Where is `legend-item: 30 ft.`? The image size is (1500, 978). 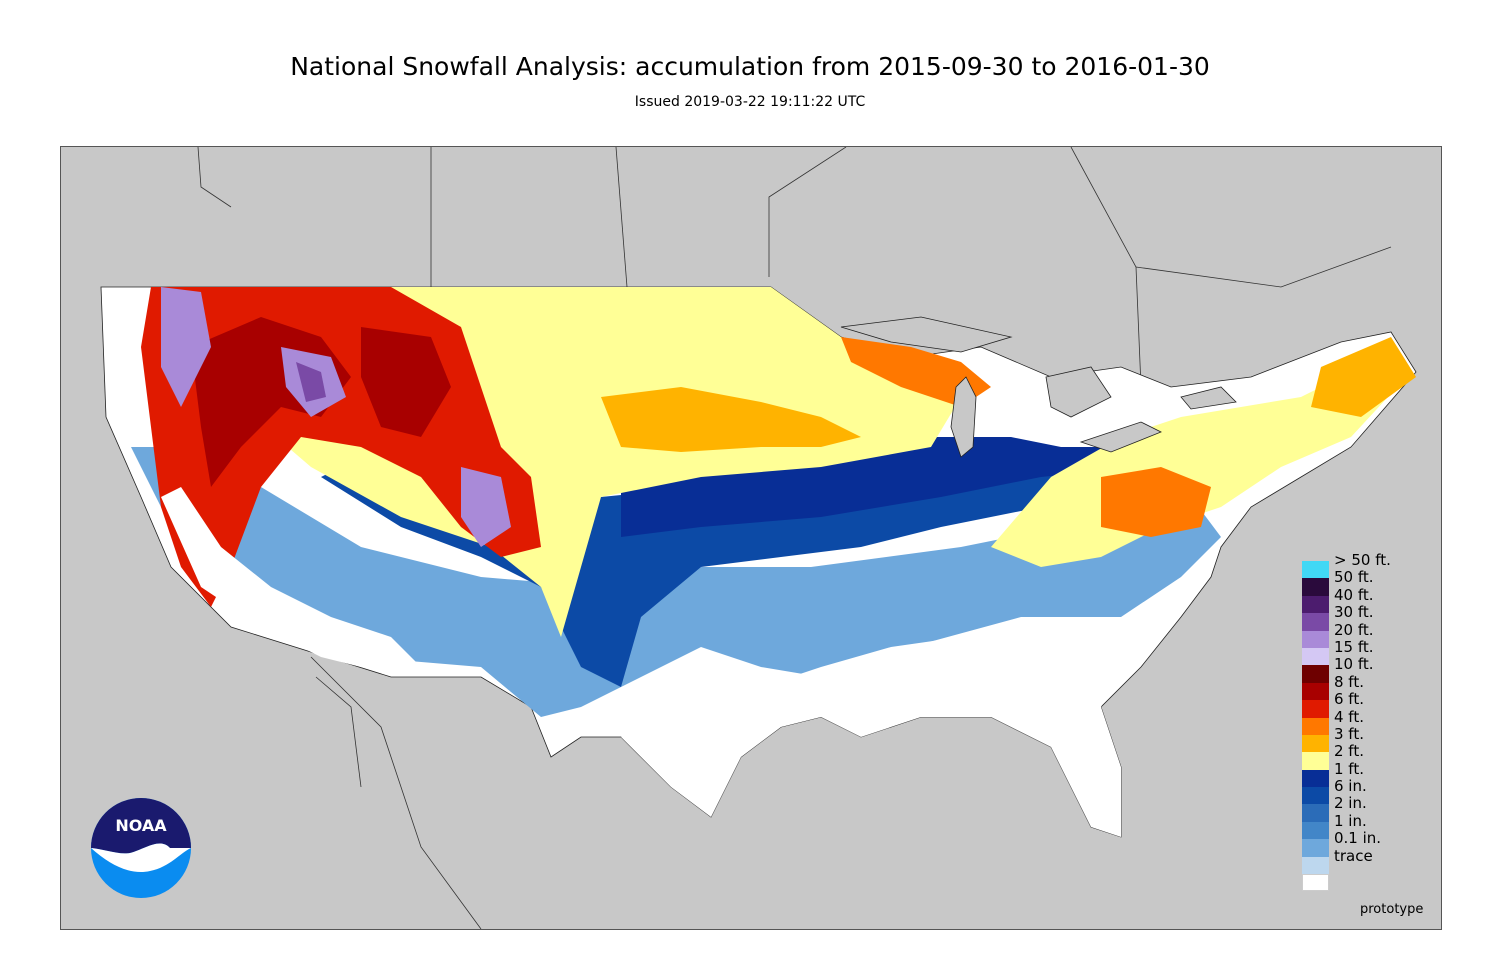
legend-item: 30 ft. is located at coordinates (1362, 617).